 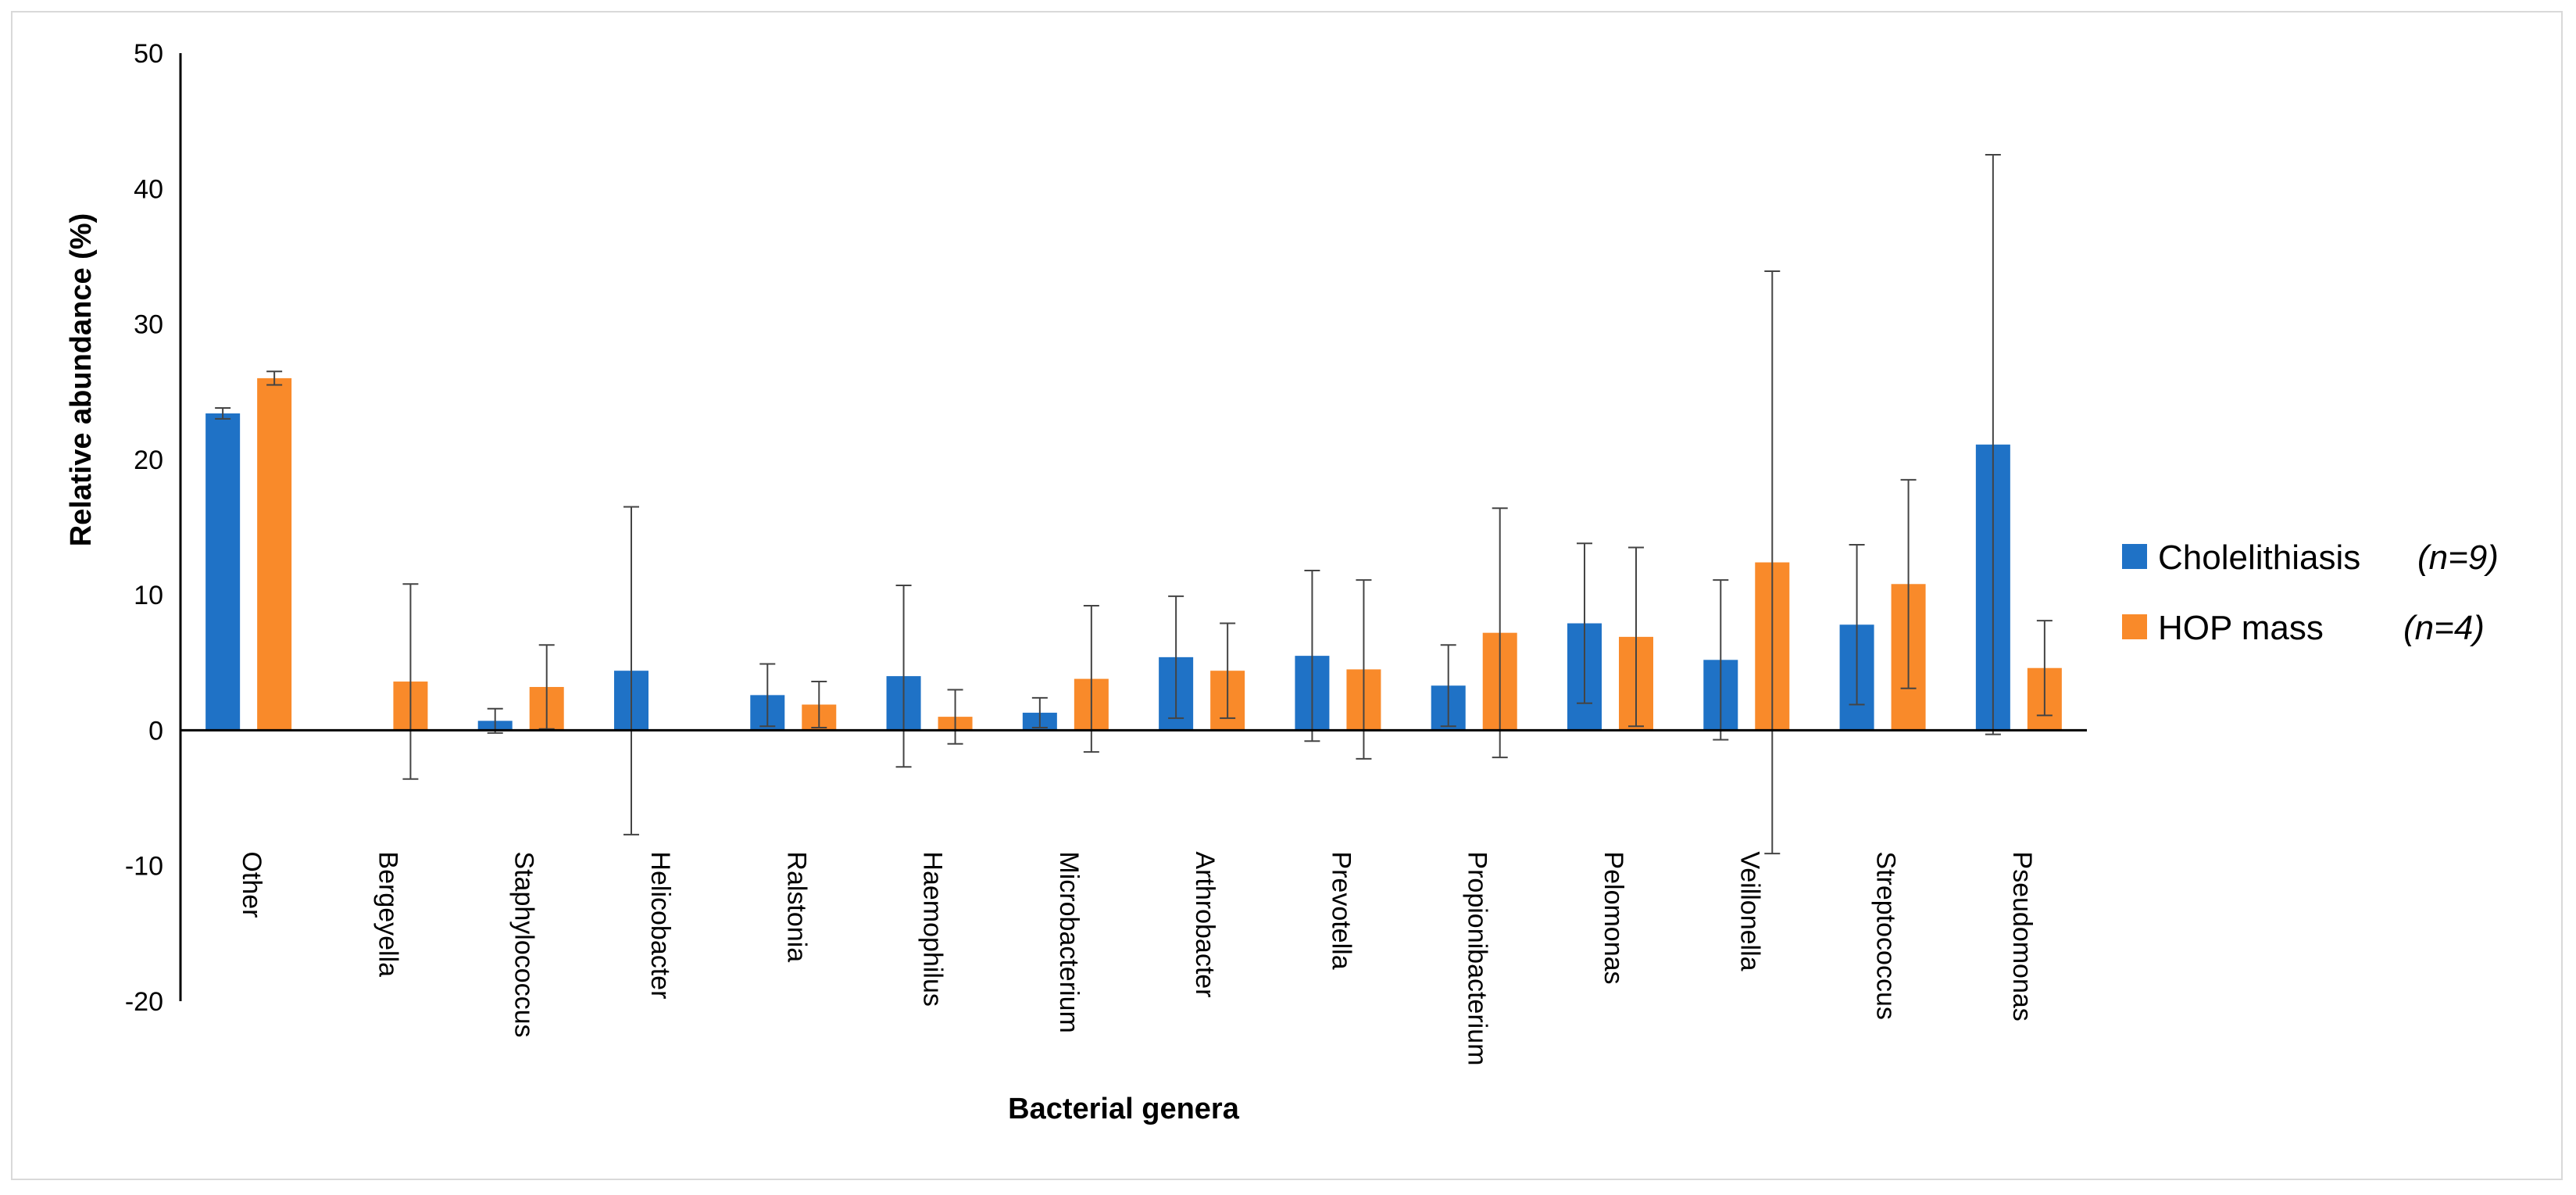 I want to click on x-tick-label: Bergeyella, so click(x=388, y=914).